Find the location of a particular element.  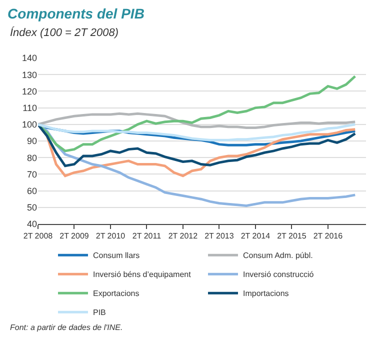

y-tick-label: 90 is located at coordinates (31, 141).